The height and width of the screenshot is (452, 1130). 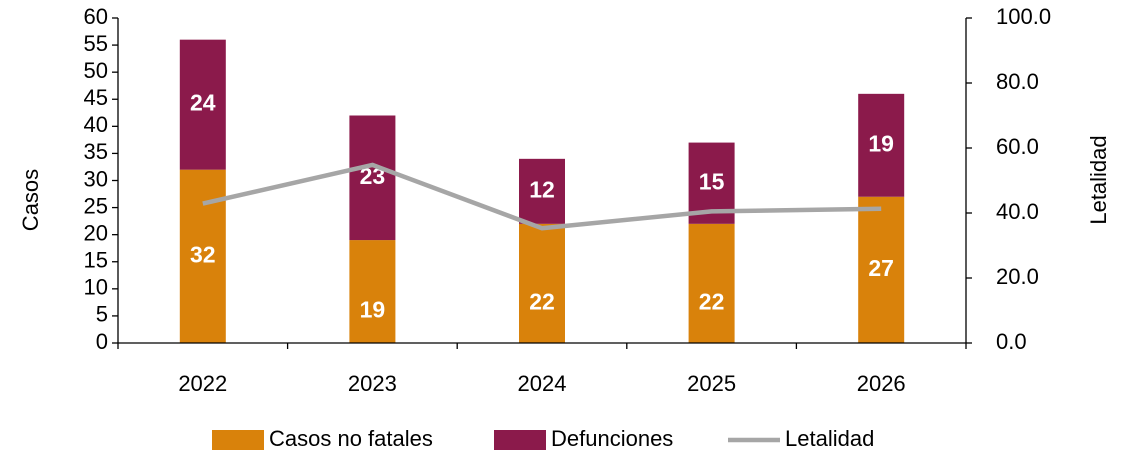 I want to click on y2-tick-label: 20.0, so click(x=1017, y=276).